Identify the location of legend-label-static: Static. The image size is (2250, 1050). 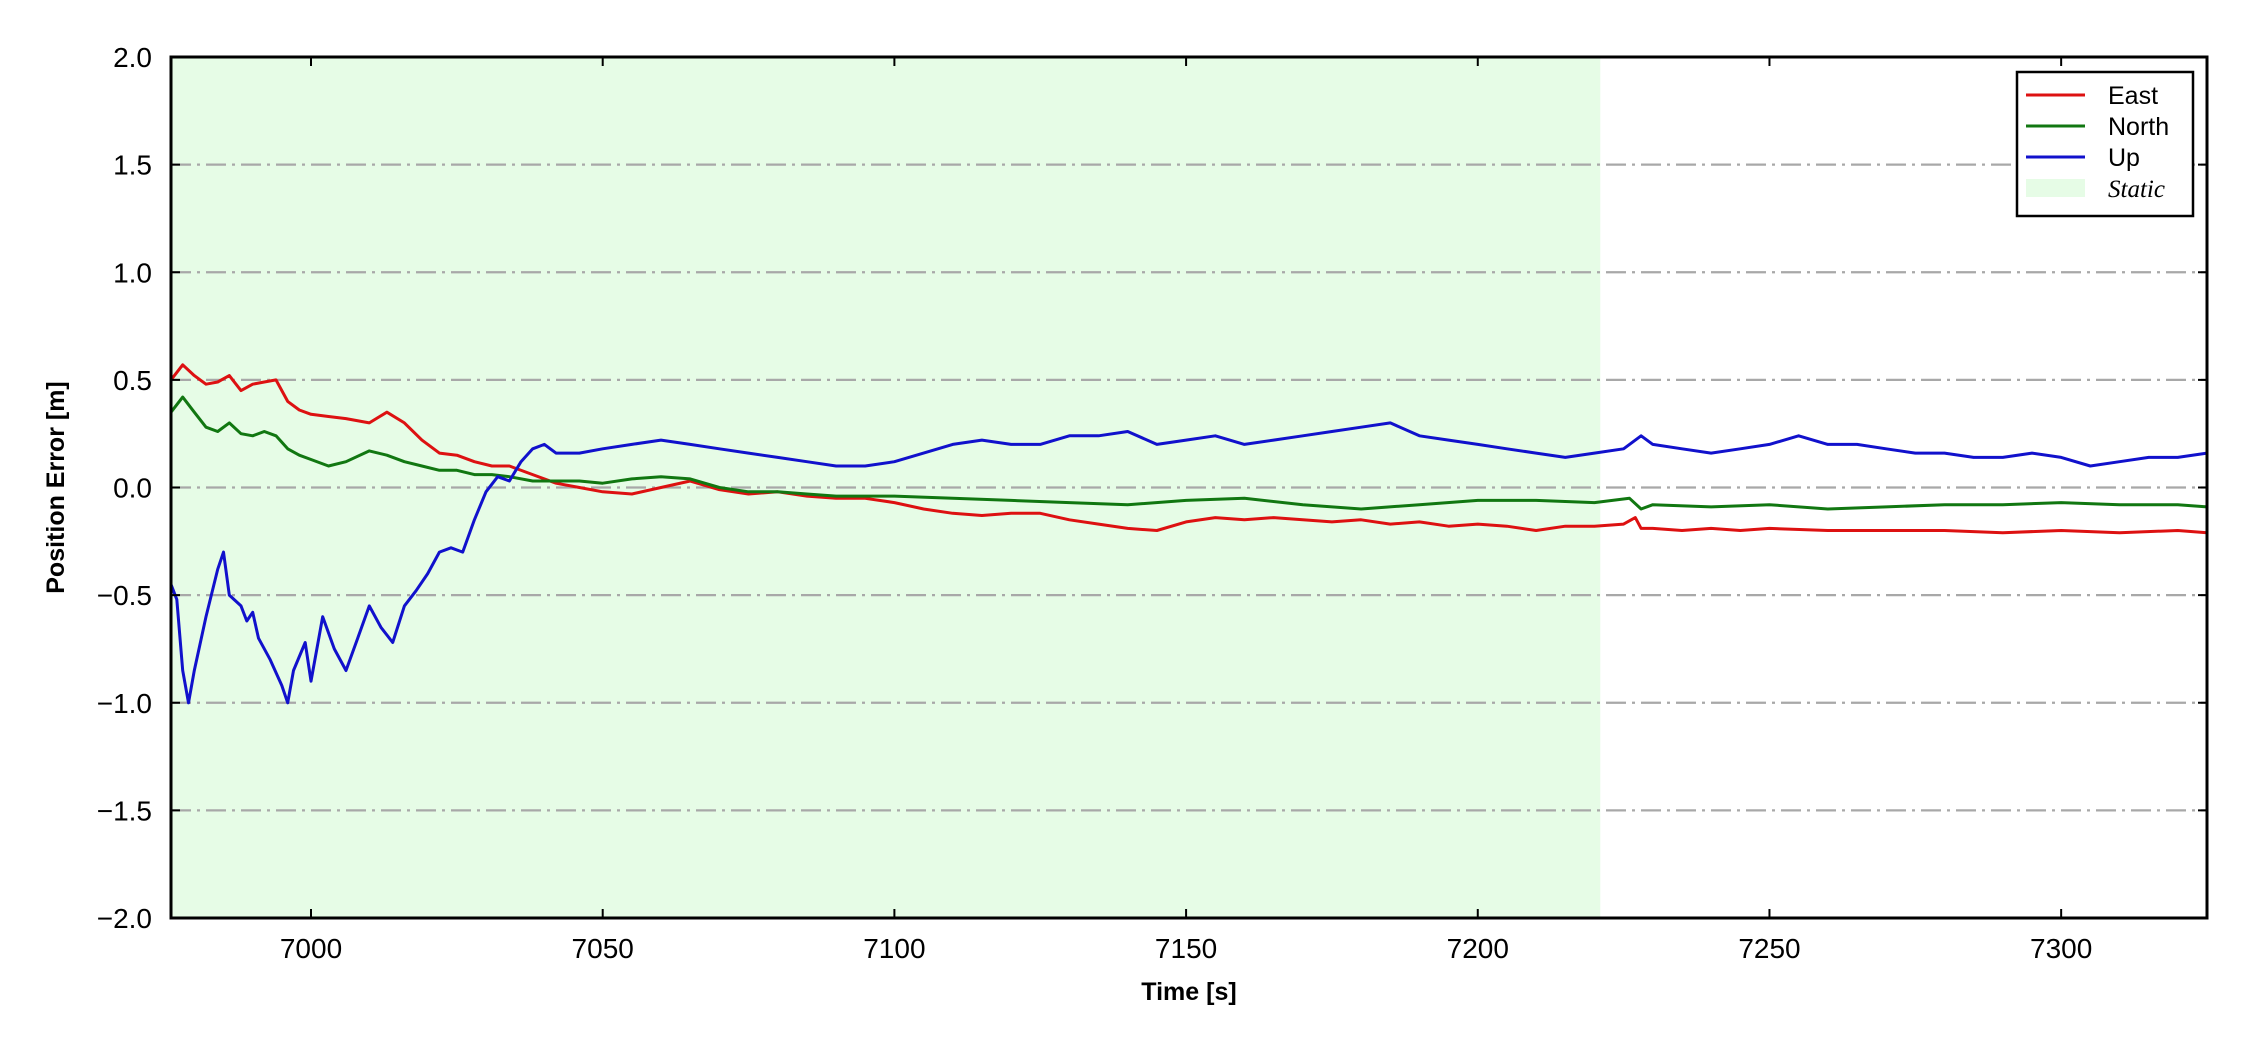
(2136, 189).